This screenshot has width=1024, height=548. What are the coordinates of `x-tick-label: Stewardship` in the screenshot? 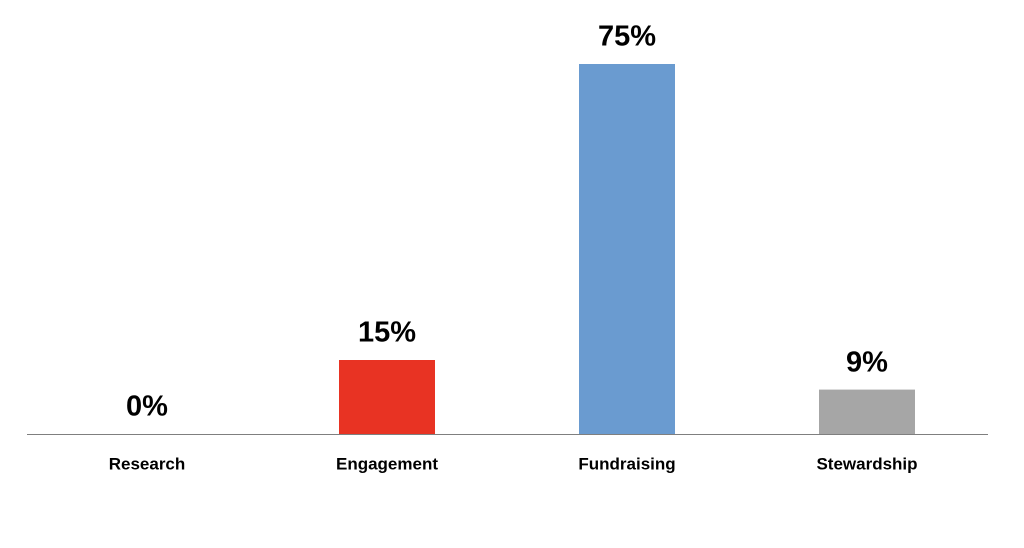 It's located at (866, 463).